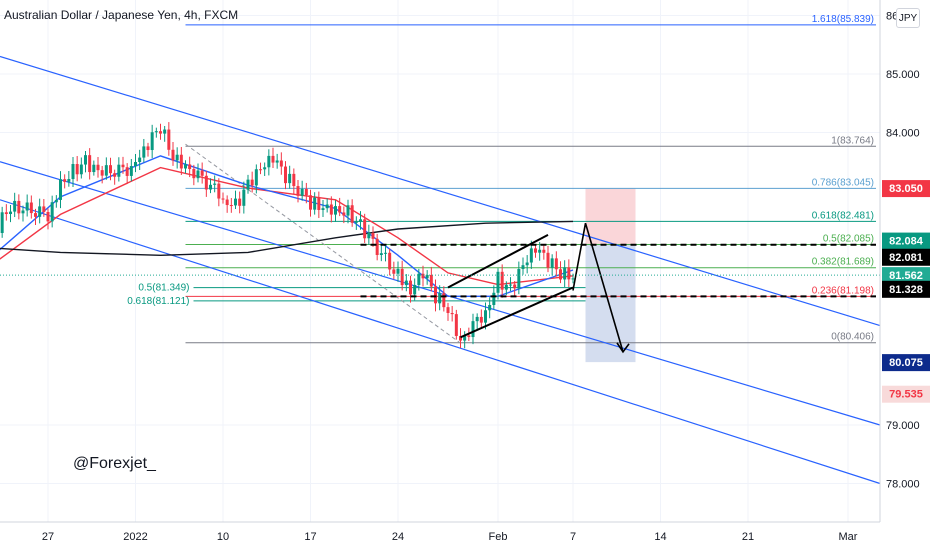  I want to click on y-tick-label: 78.000, so click(903, 485).